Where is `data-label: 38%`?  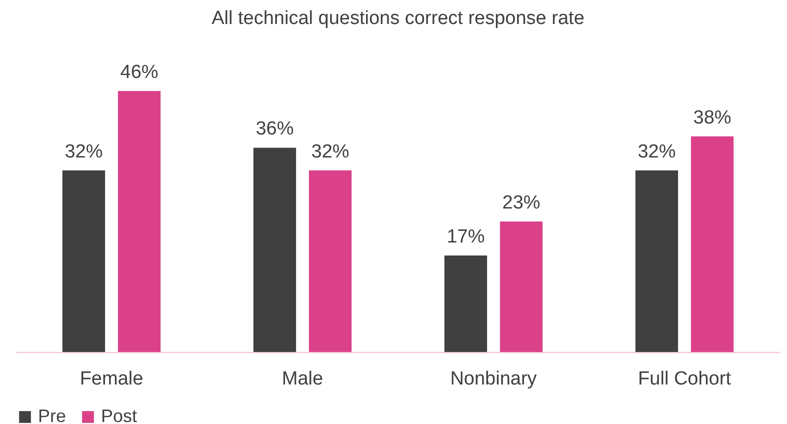
data-label: 38% is located at coordinates (712, 117).